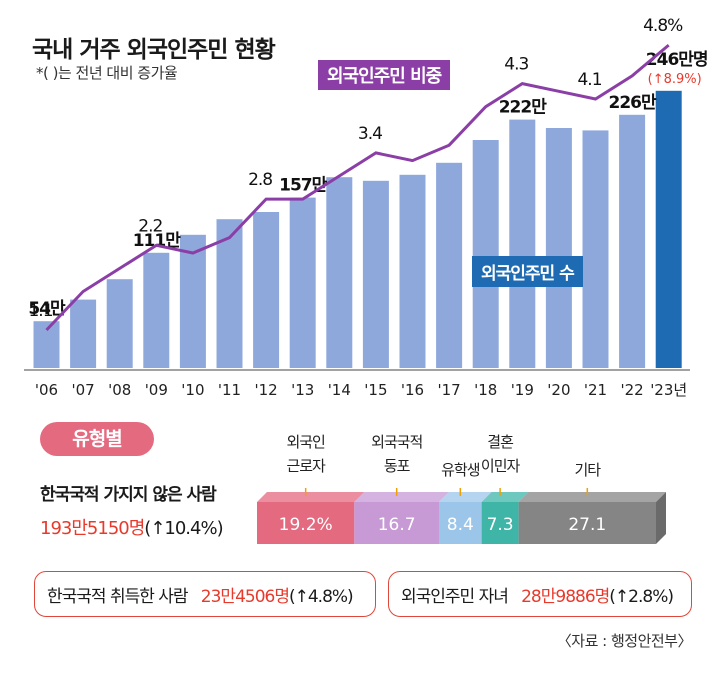 This screenshot has height=682, width=724. What do you see at coordinates (128, 495) in the screenshot?
I see `non-national-label: 한국국적 가지지 않은 사람` at bounding box center [128, 495].